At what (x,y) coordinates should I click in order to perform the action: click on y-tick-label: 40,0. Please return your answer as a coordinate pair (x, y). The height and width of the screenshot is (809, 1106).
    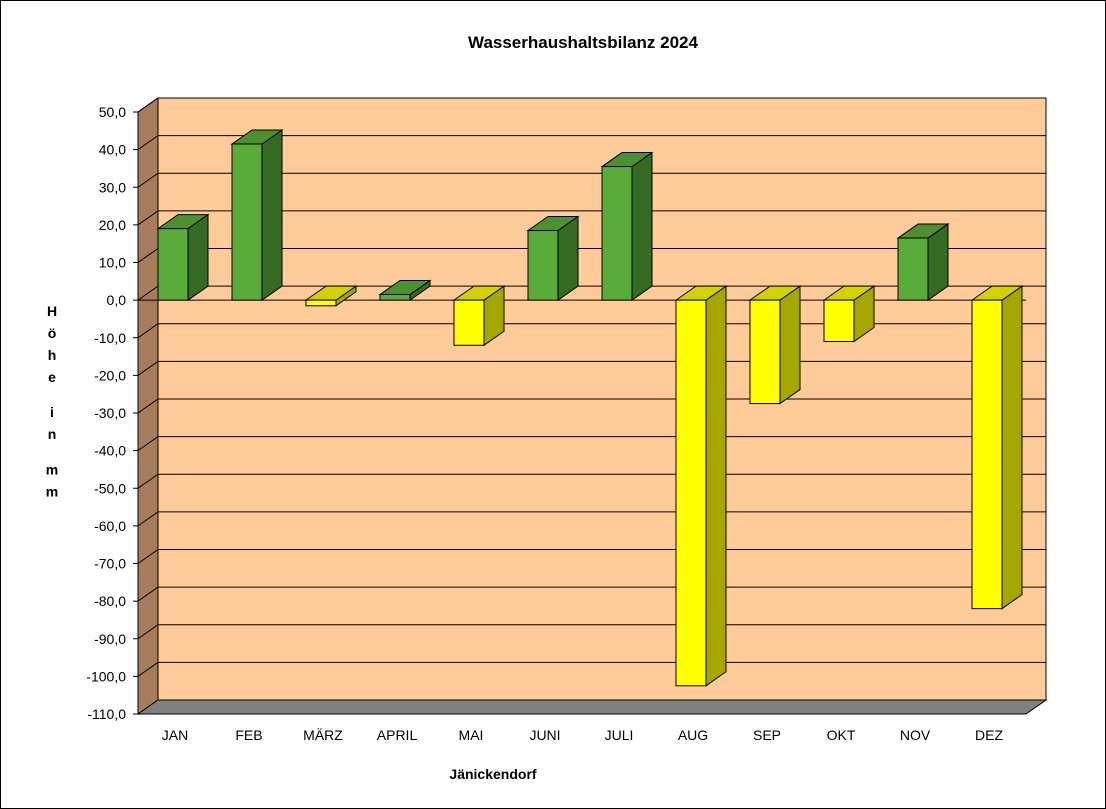
    Looking at the image, I should click on (112, 150).